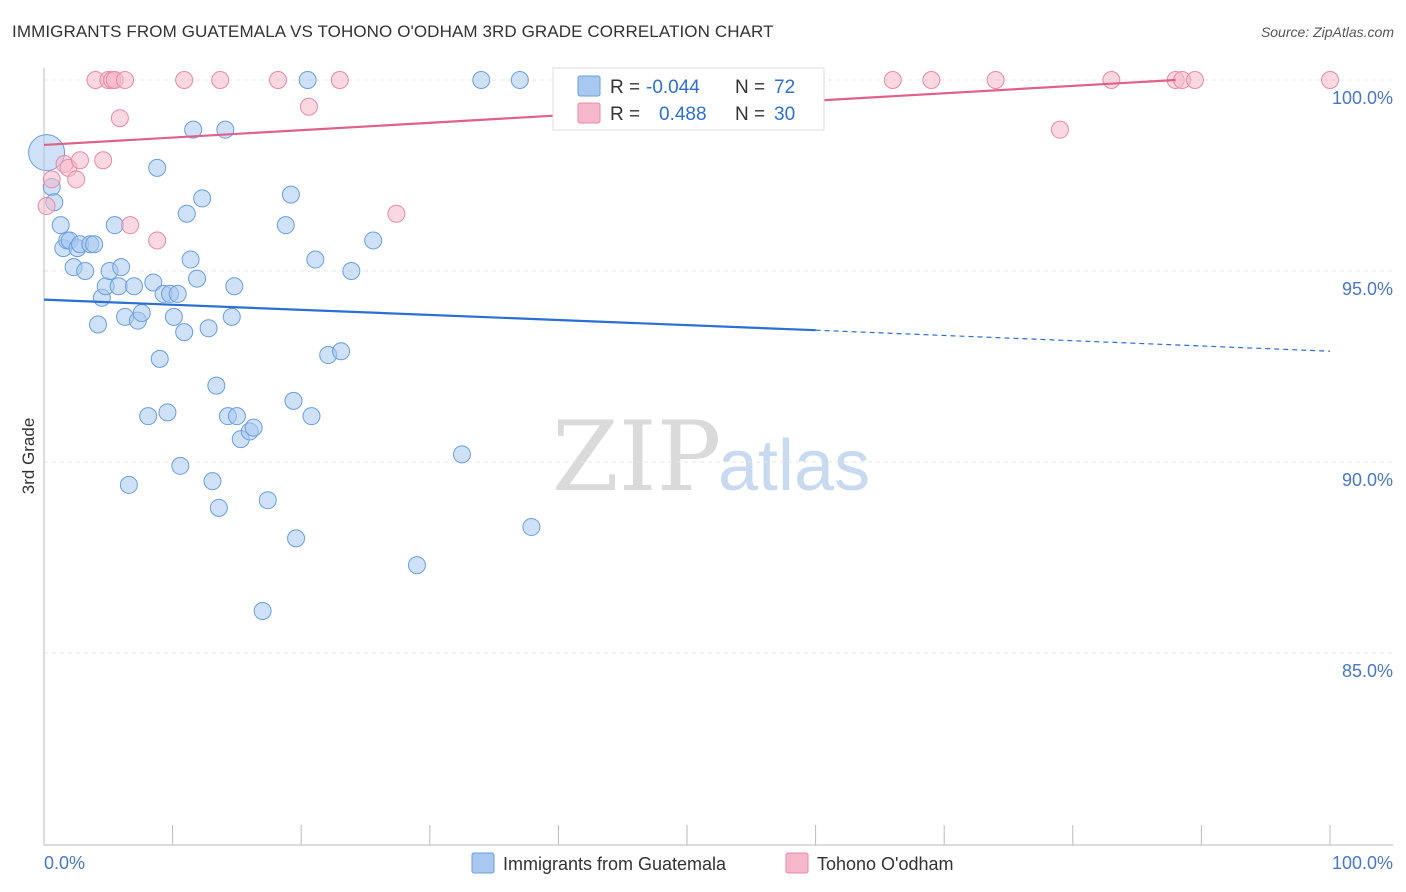 The image size is (1406, 892). I want to click on trend-line-guatemala, so click(429, 315).